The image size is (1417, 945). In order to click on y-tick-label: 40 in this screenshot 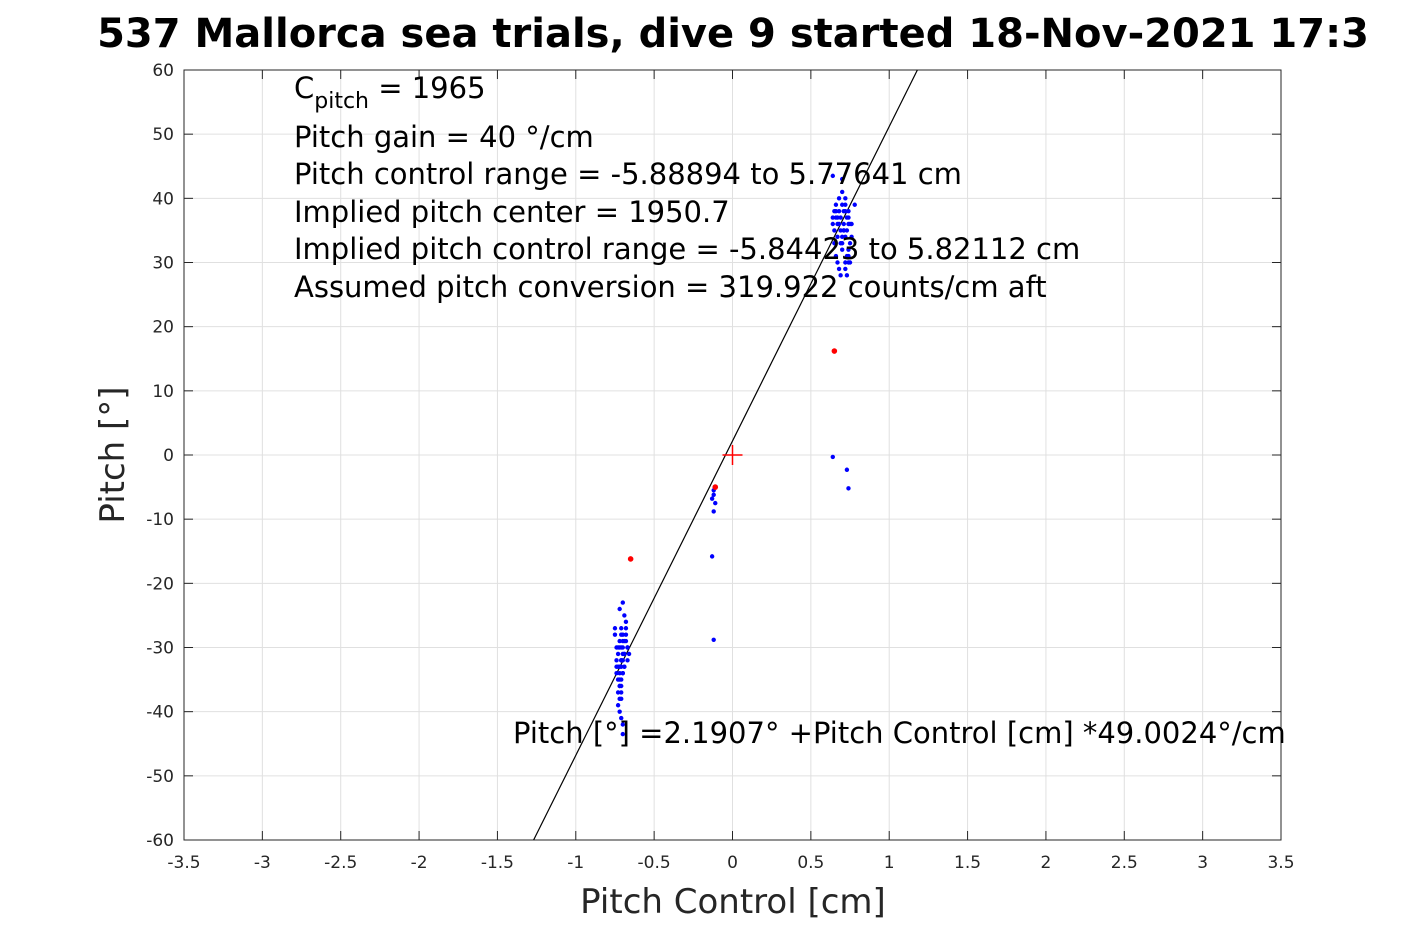, I will do `click(163, 199)`.